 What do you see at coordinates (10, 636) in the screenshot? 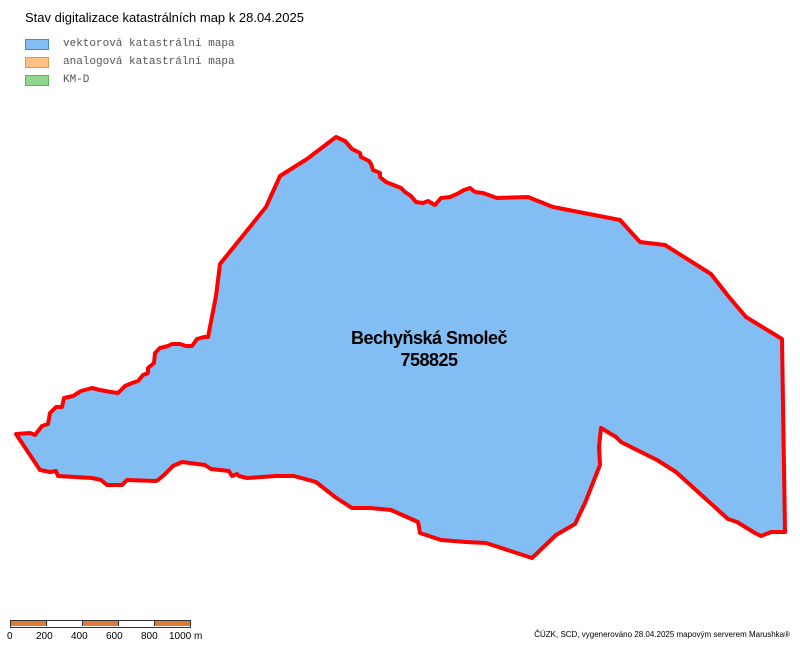
I see `scale-tick-label: 0` at bounding box center [10, 636].